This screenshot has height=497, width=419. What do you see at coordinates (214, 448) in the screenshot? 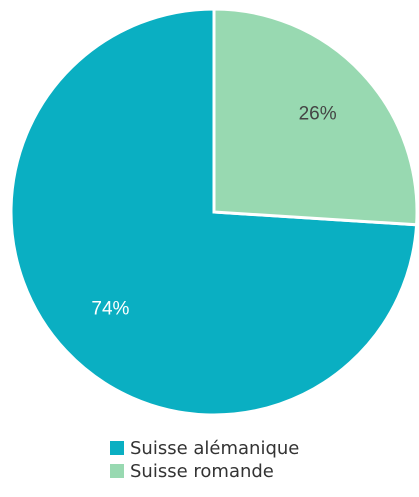
I see `legend-label: Suisse alémanique` at bounding box center [214, 448].